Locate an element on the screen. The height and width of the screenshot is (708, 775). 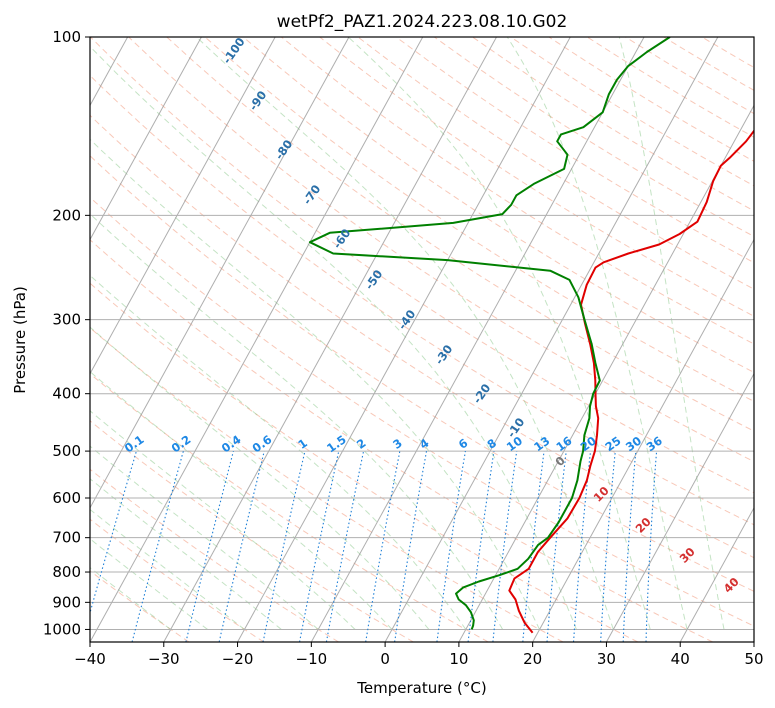
x-tick-label: 40 is located at coordinates (680, 659).